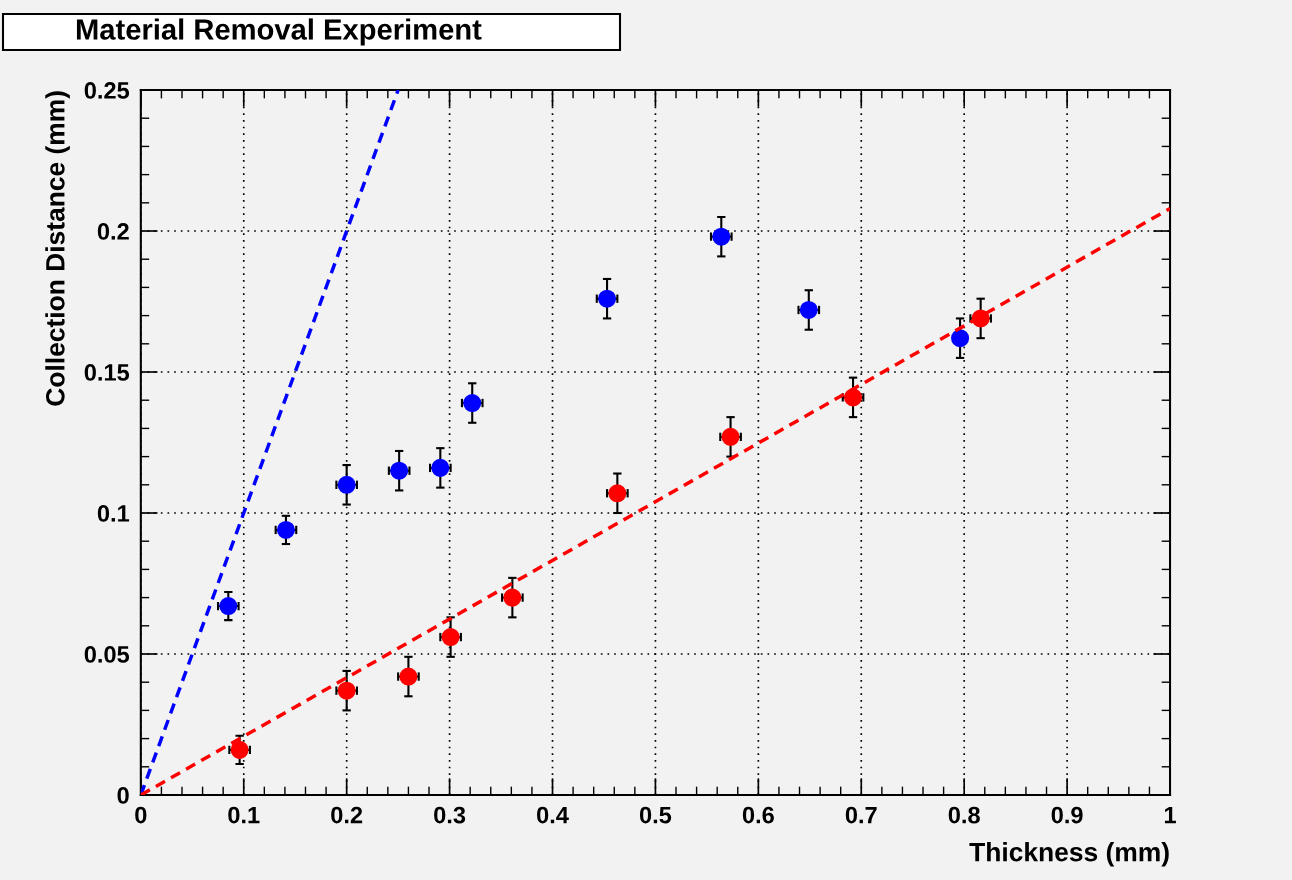  What do you see at coordinates (107, 372) in the screenshot?
I see `y-tick-label: 0.15` at bounding box center [107, 372].